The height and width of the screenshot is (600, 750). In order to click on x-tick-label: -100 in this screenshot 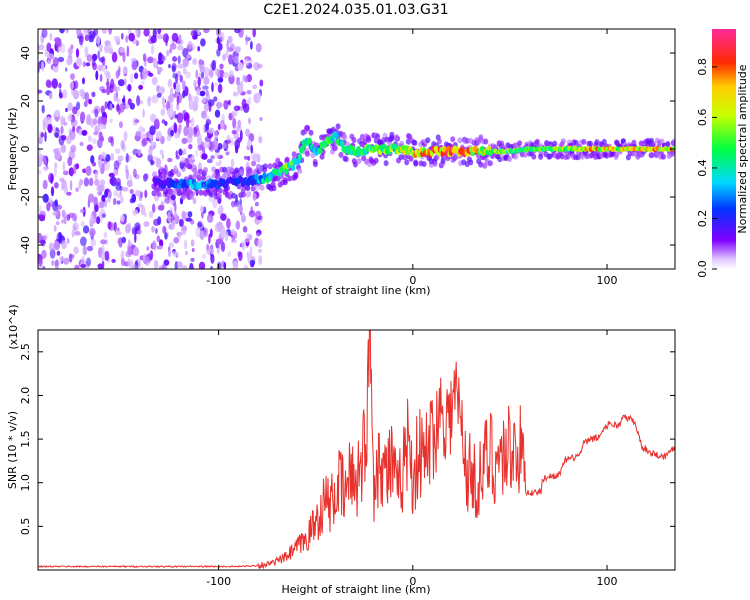, I will do `click(218, 280)`.